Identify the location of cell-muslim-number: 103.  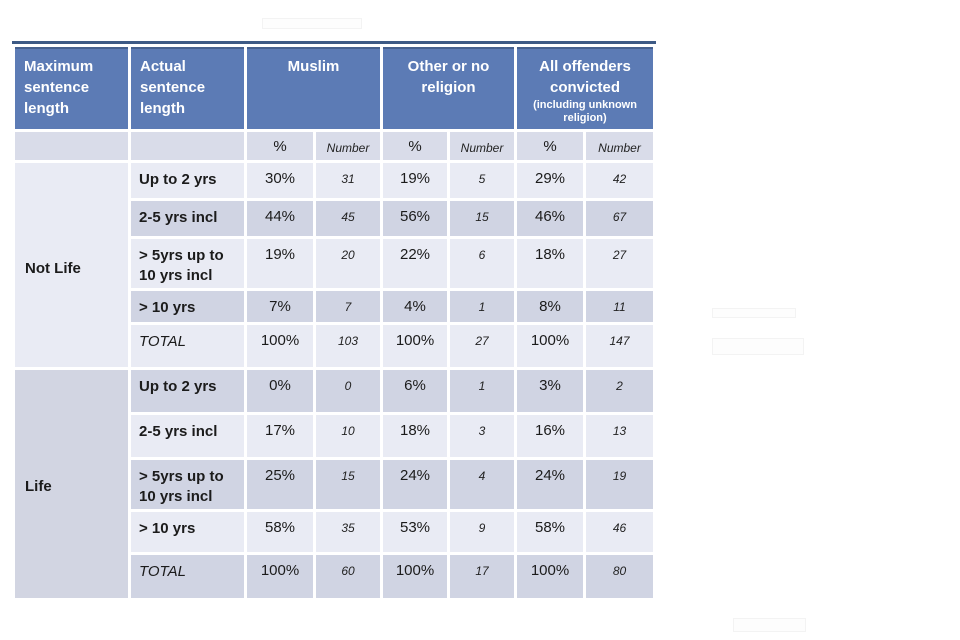
(348, 346).